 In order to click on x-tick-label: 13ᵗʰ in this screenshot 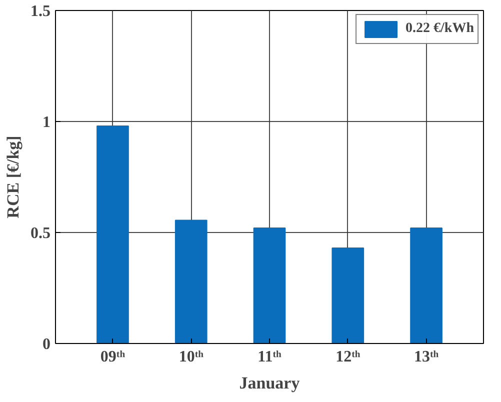, I will do `click(427, 357)`.